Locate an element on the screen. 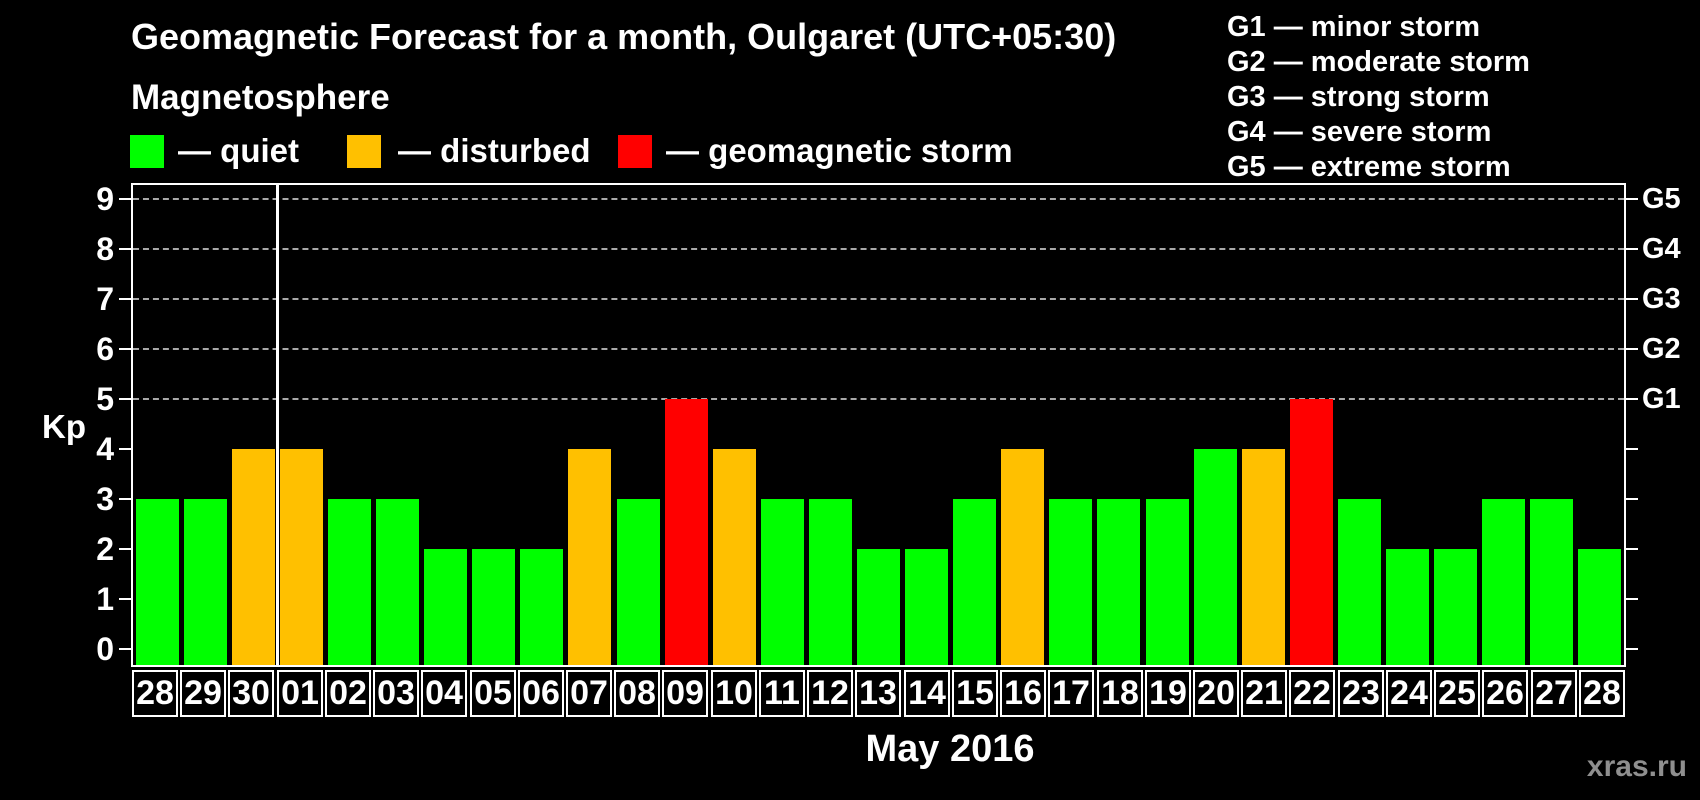  y-tick-label-4: 4 is located at coordinates (105, 449).